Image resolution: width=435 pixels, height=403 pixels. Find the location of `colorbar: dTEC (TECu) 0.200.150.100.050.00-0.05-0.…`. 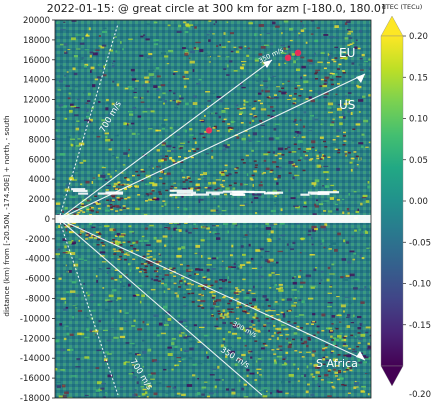

colorbar: dTEC (TECu) 0.200.150.100.050.00-0.05-0.… is located at coordinates (405, 201).